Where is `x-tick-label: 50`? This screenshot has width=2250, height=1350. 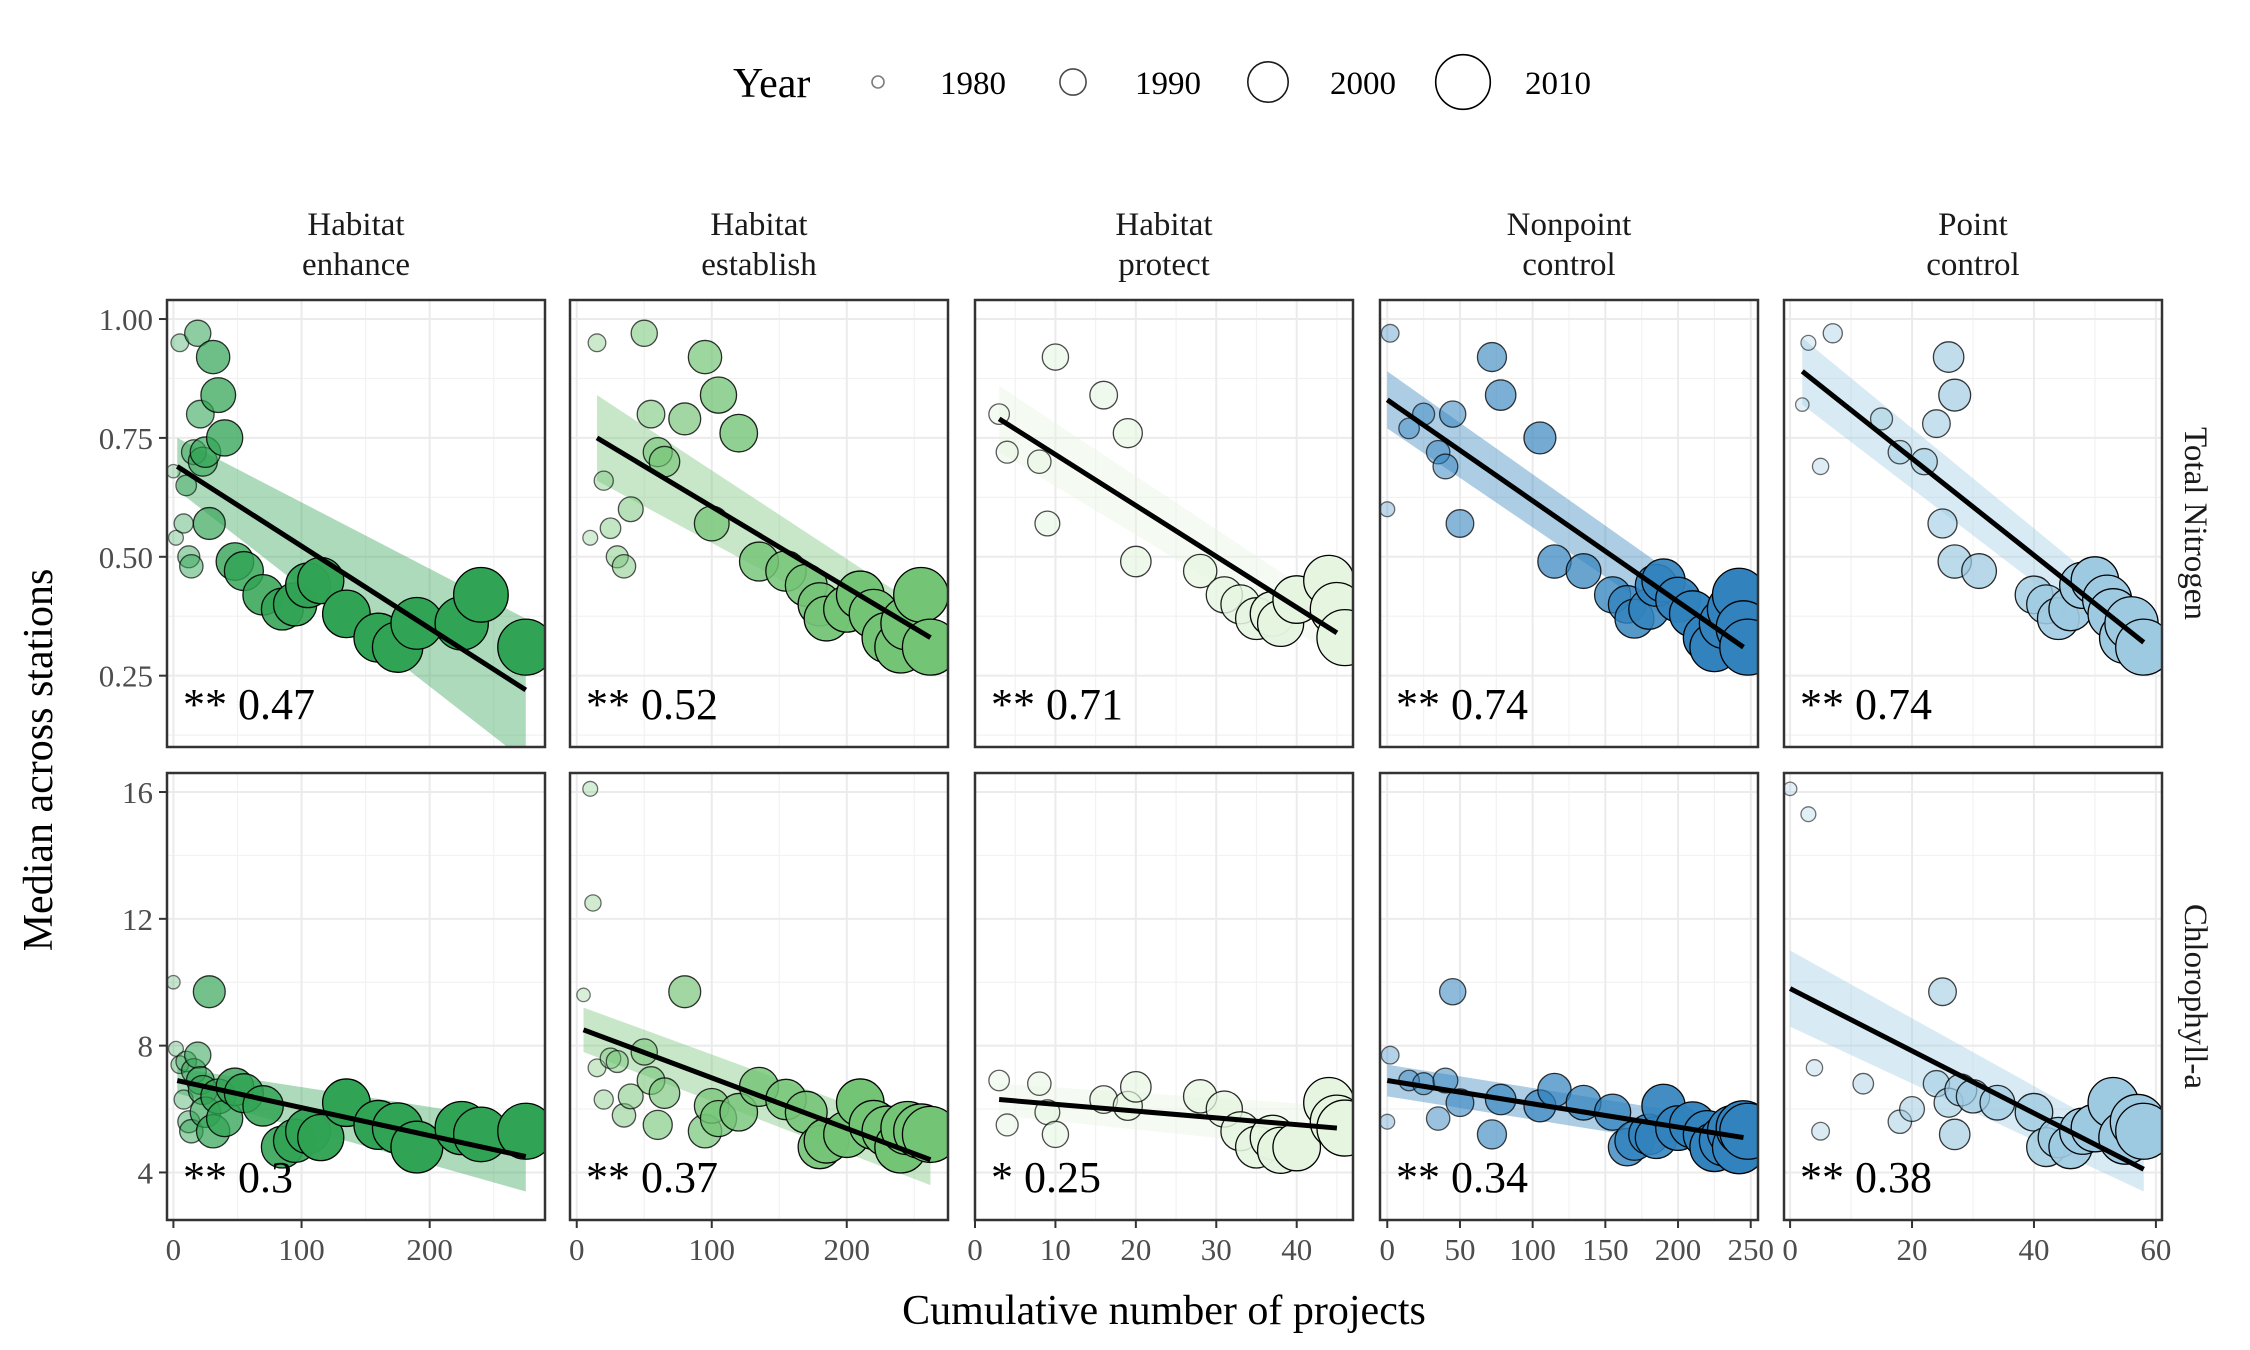 x-tick-label: 50 is located at coordinates (1459, 1249).